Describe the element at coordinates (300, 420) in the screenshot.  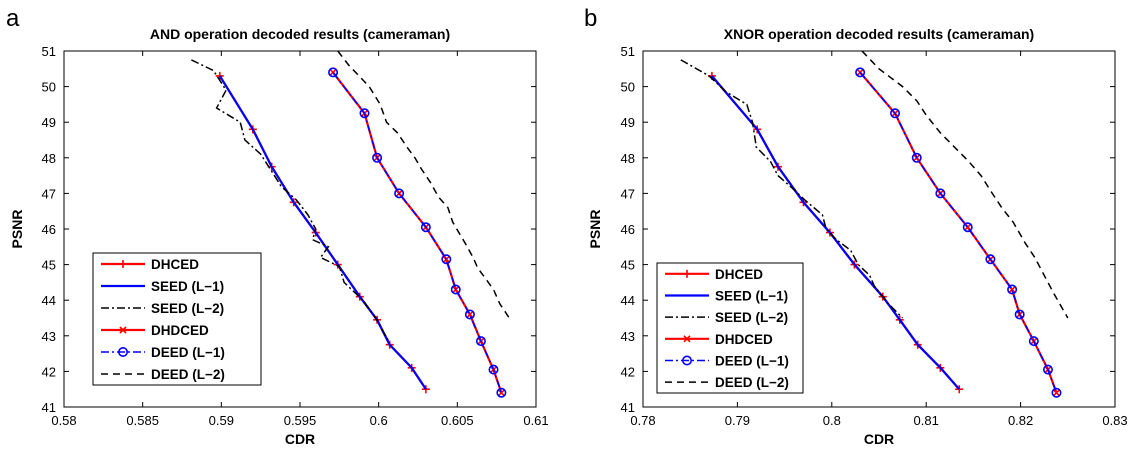
I see `x-tick-label: 0.595` at that location.